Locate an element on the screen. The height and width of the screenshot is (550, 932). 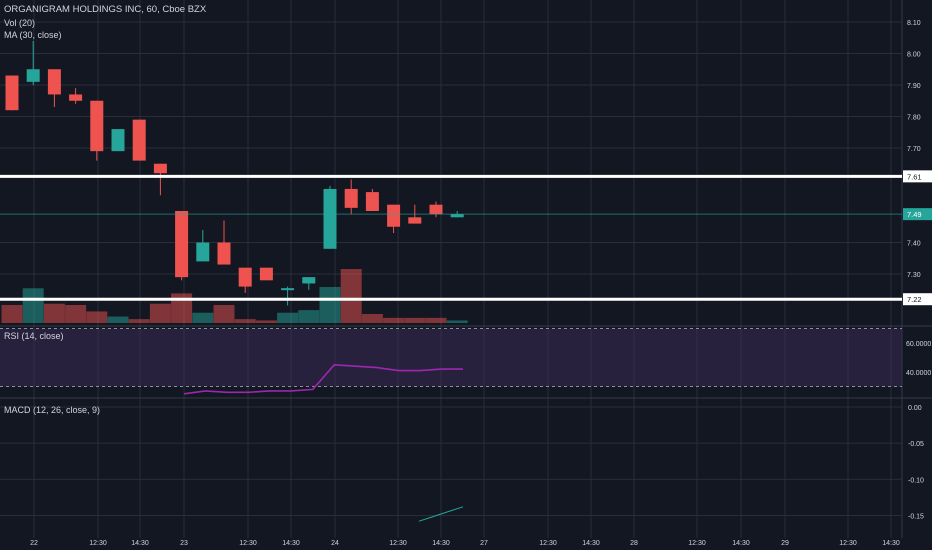
rsi-fill is located at coordinates (451, 357).